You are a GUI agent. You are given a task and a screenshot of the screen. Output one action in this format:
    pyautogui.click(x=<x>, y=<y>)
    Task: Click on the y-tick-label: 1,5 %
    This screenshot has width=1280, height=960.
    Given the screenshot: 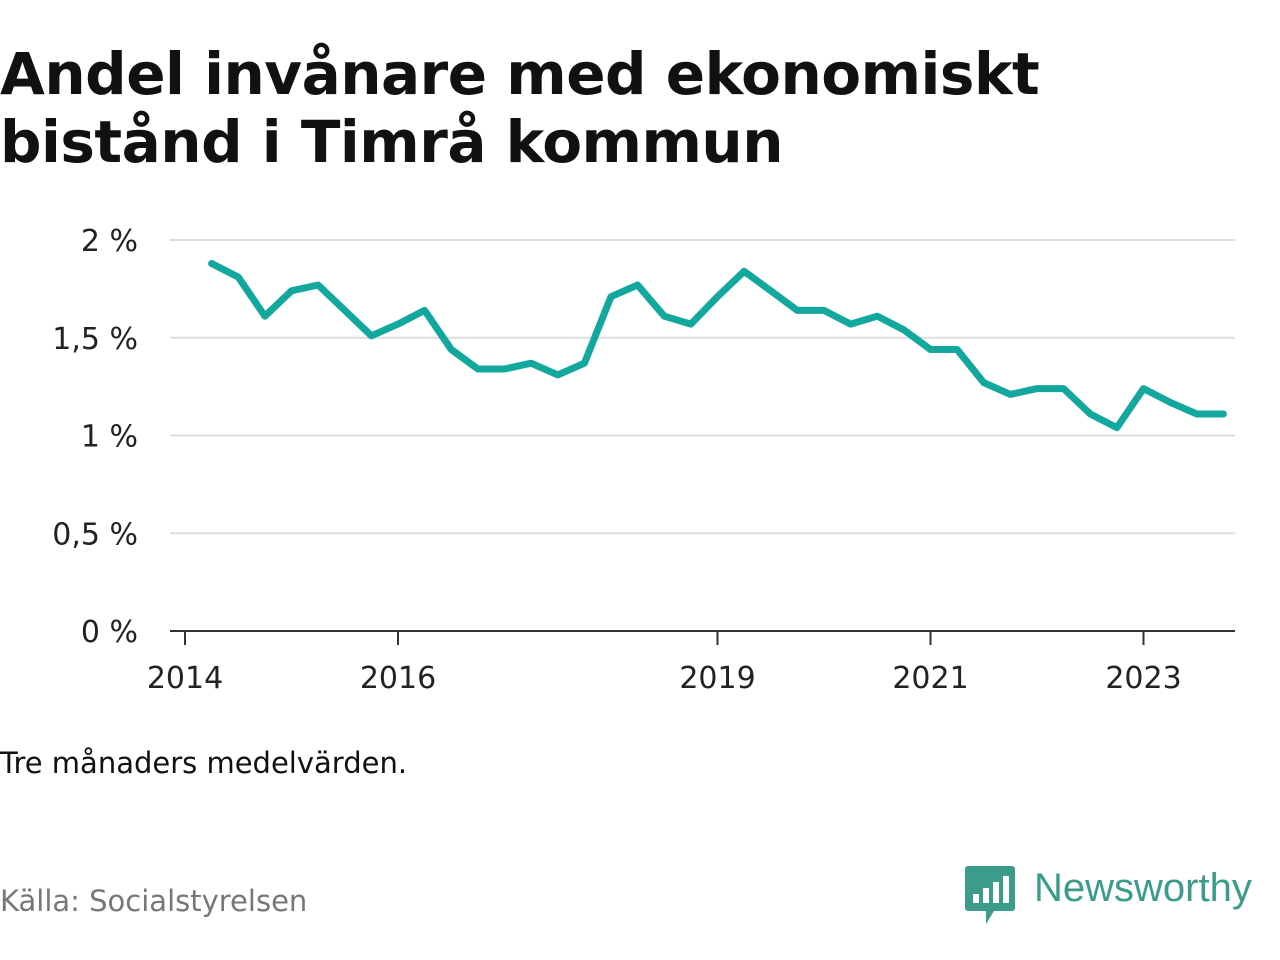 What is the action you would take?
    pyautogui.click(x=95, y=339)
    